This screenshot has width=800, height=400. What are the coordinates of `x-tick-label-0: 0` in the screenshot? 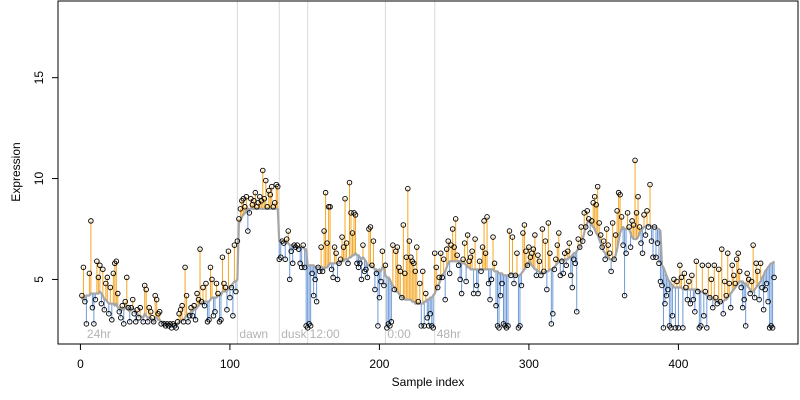 It's located at (80, 364).